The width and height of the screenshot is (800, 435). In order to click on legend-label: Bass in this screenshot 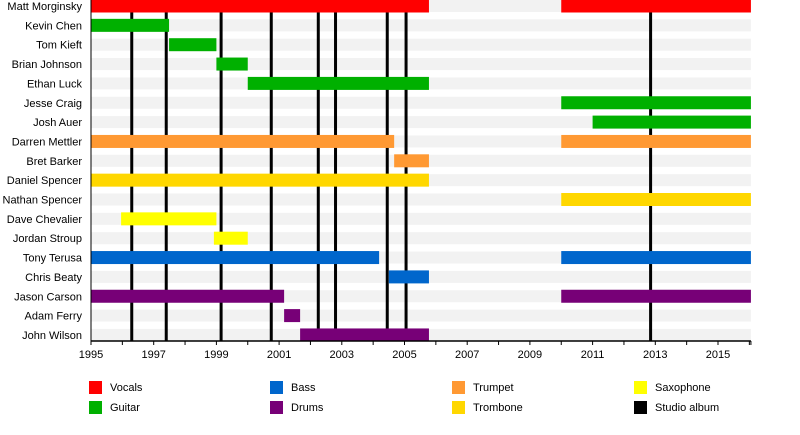, I will do `click(303, 388)`.